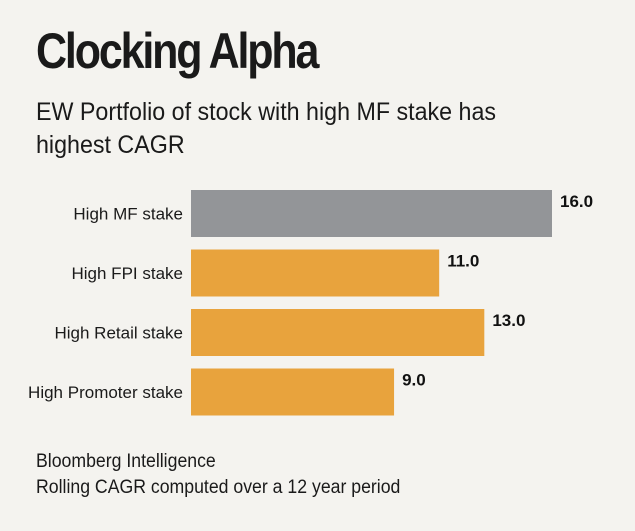 This screenshot has height=531, width=635. Describe the element at coordinates (126, 461) in the screenshot. I see `source-text: Bloomberg Intelligence` at that location.